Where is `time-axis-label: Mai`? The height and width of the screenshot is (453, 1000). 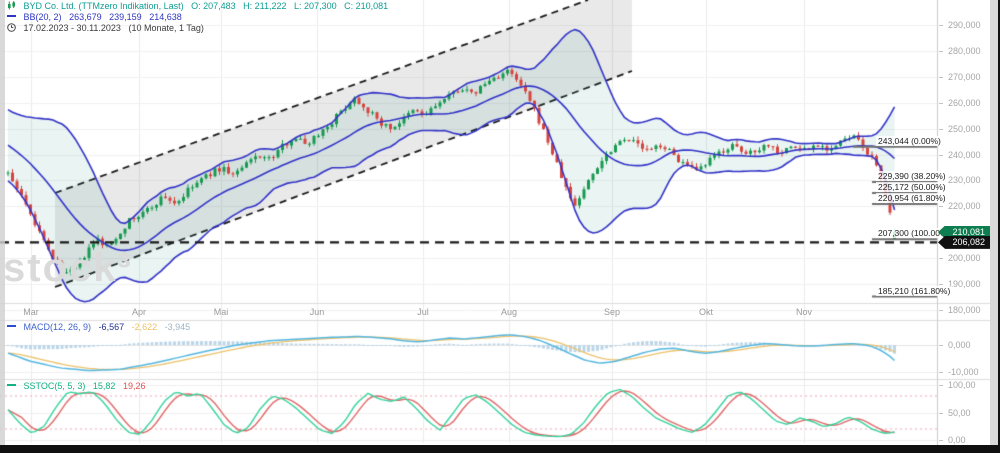
time-axis-label: Mai is located at coordinates (221, 312).